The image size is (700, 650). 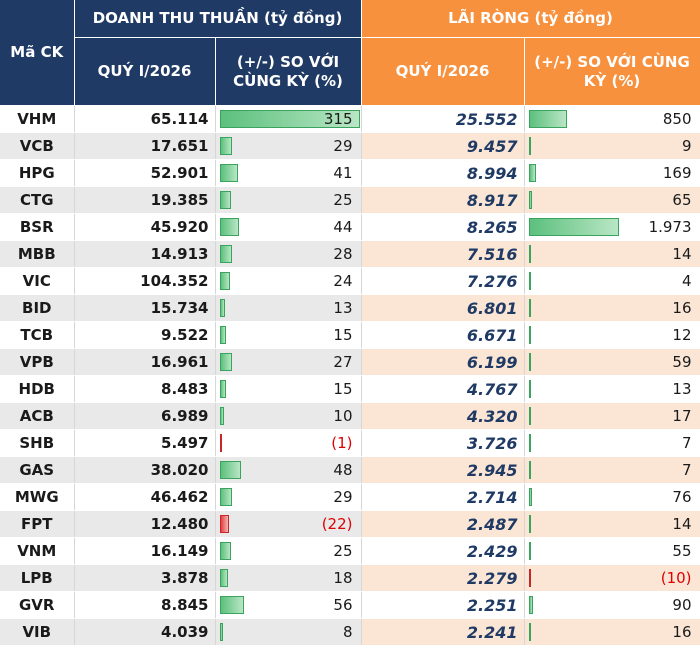 What do you see at coordinates (443, 632) in the screenshot?
I see `profit-cell: 2.241` at bounding box center [443, 632].